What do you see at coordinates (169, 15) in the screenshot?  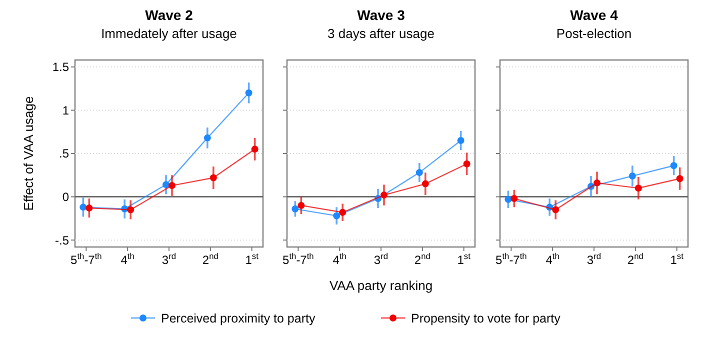 I see `chart-title: Wave 2` at bounding box center [169, 15].